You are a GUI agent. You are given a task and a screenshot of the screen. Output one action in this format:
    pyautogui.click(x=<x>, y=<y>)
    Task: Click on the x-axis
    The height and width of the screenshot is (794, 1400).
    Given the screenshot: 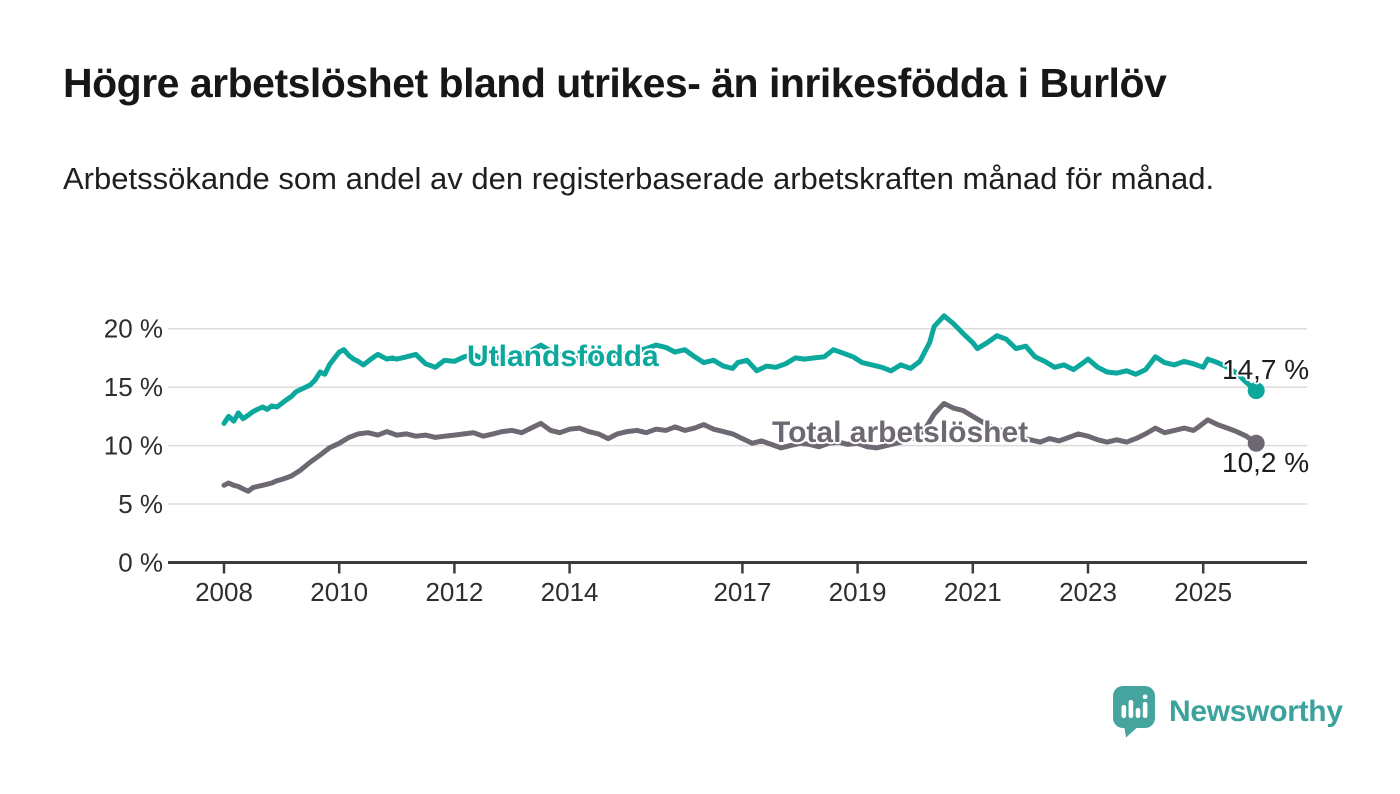 What is the action you would take?
    pyautogui.click(x=737, y=567)
    